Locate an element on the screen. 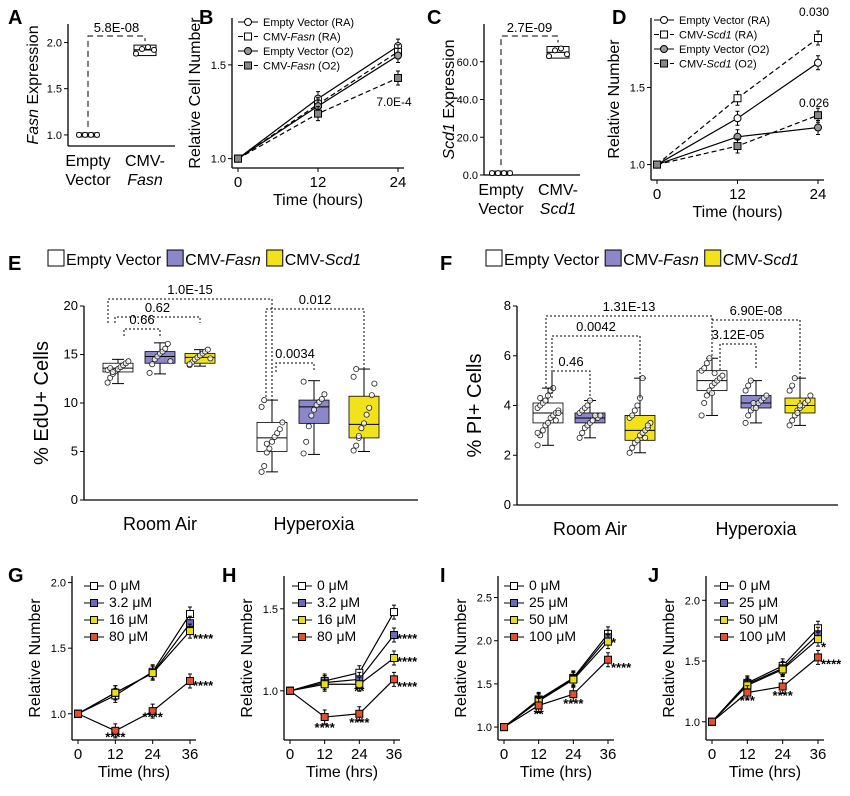 This screenshot has width=850, height=796. panel-letter-h: H is located at coordinates (229, 576).